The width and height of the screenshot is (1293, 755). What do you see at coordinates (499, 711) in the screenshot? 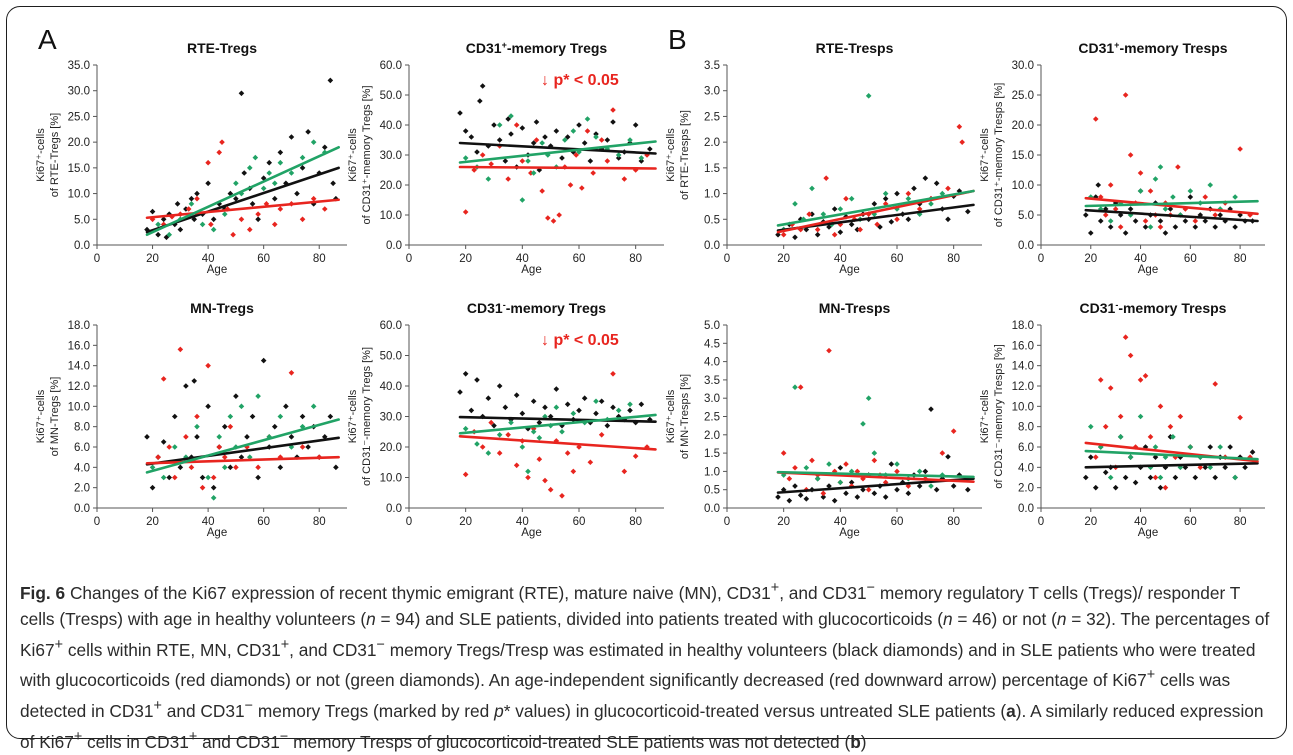
I see `caption-segment: p` at bounding box center [499, 711].